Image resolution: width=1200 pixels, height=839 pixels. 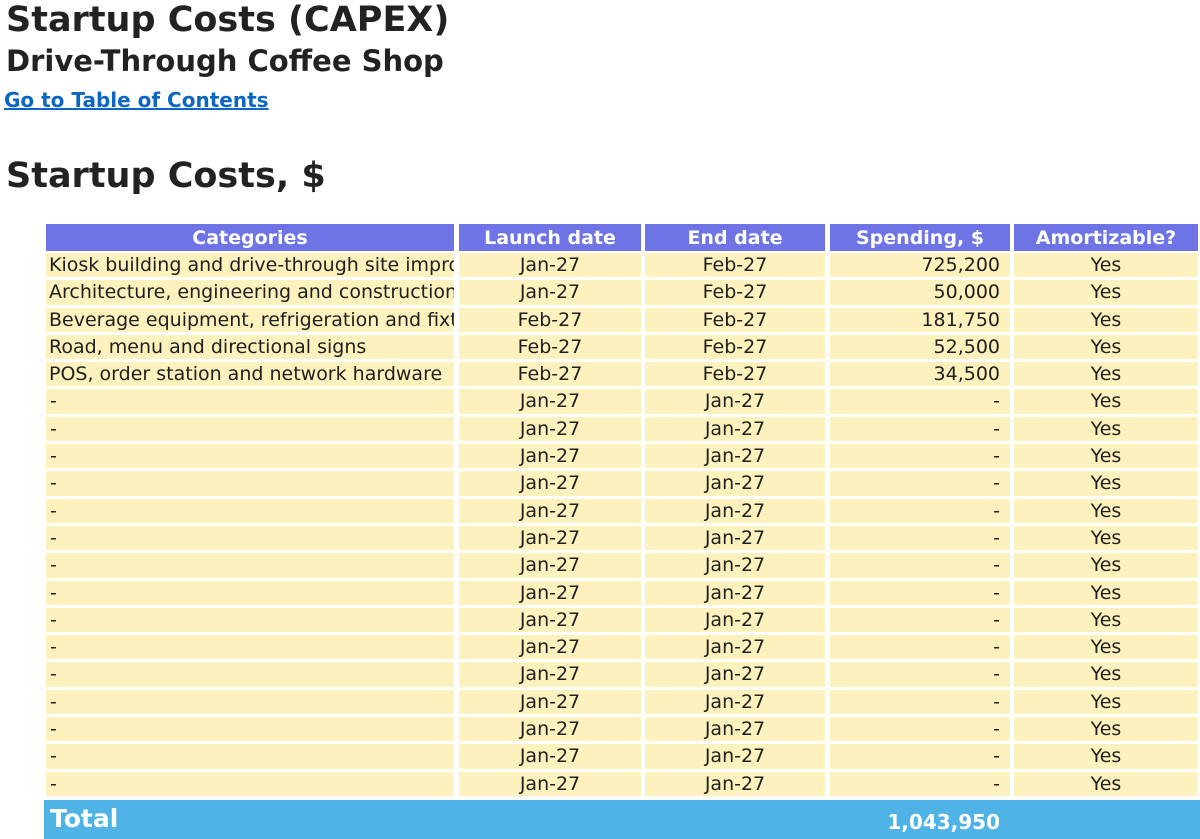 What do you see at coordinates (920, 319) in the screenshot?
I see `spending-cell: 181,750` at bounding box center [920, 319].